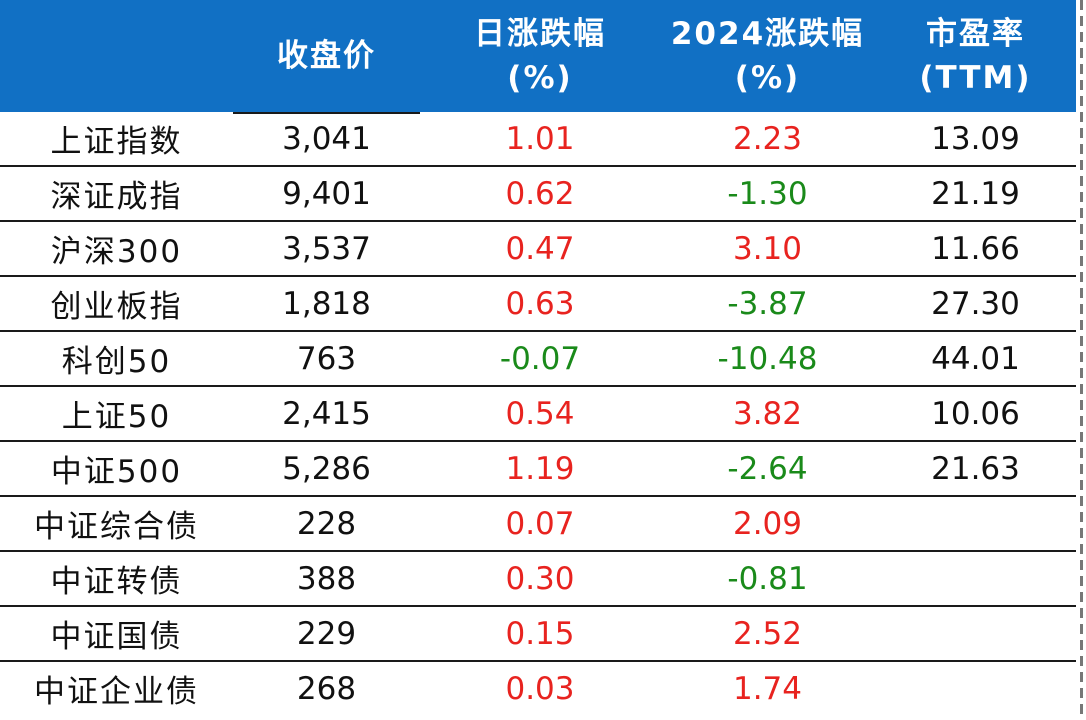 The image size is (1086, 720). Describe the element at coordinates (975, 34) in the screenshot. I see `header-pe-label: 市盈率` at that location.